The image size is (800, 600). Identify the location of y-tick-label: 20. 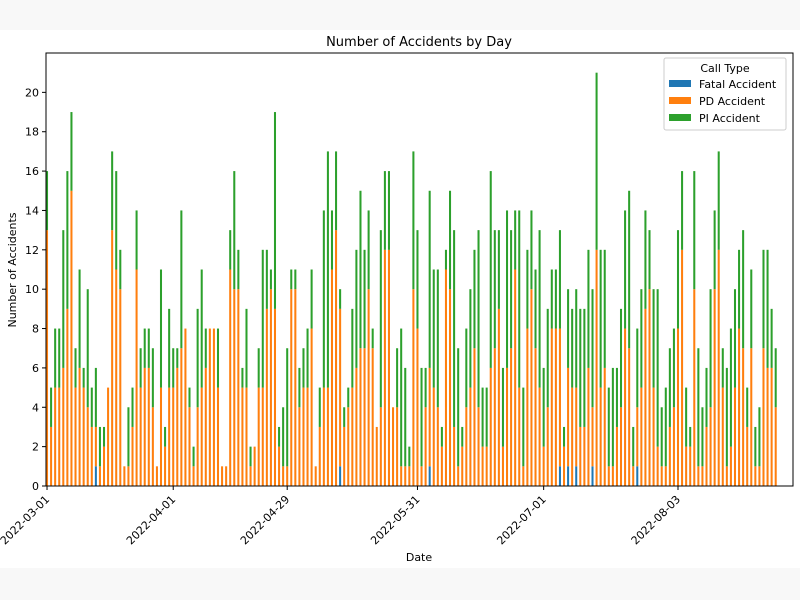
(32, 92).